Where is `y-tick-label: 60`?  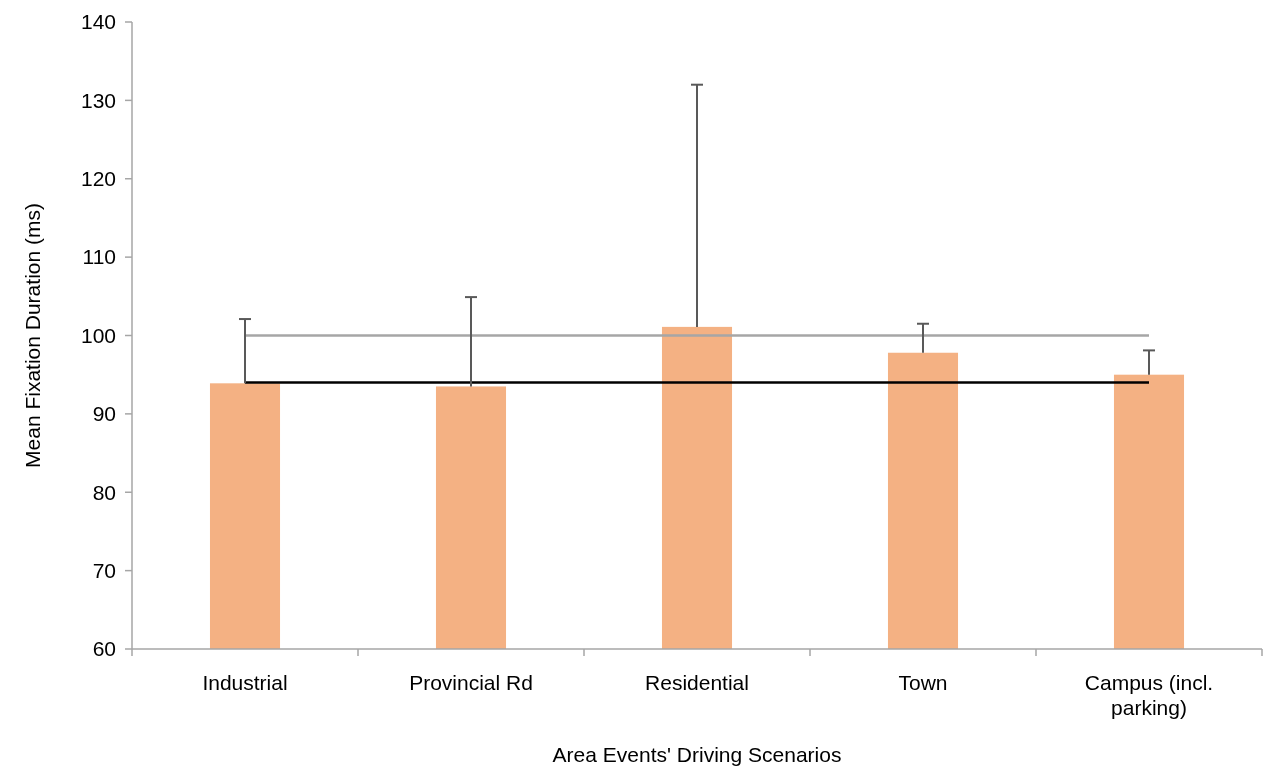
y-tick-label: 60 is located at coordinates (104, 649).